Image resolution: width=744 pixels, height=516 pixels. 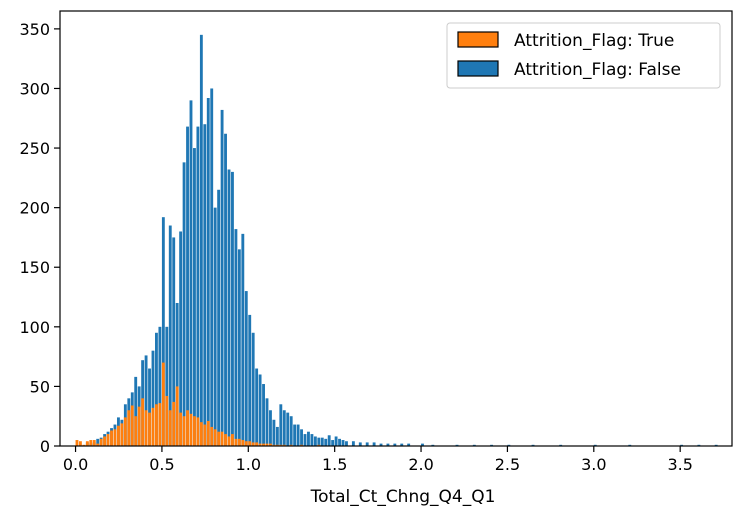 I want to click on legend-swatch-false, so click(x=478, y=68).